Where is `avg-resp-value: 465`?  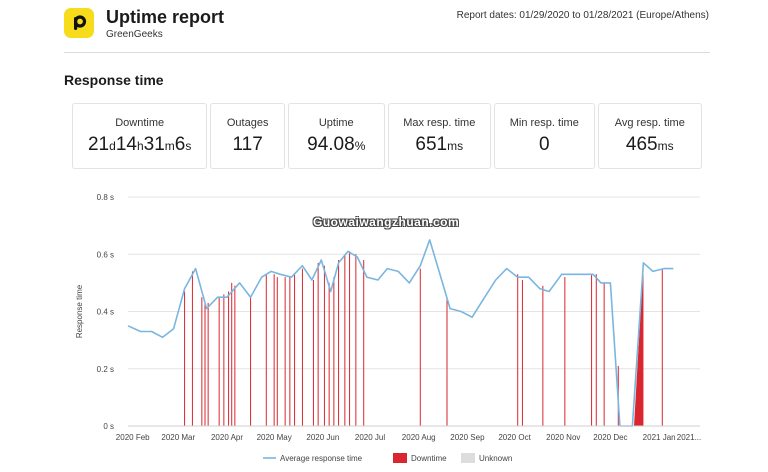 avg-resp-value: 465 is located at coordinates (641, 144).